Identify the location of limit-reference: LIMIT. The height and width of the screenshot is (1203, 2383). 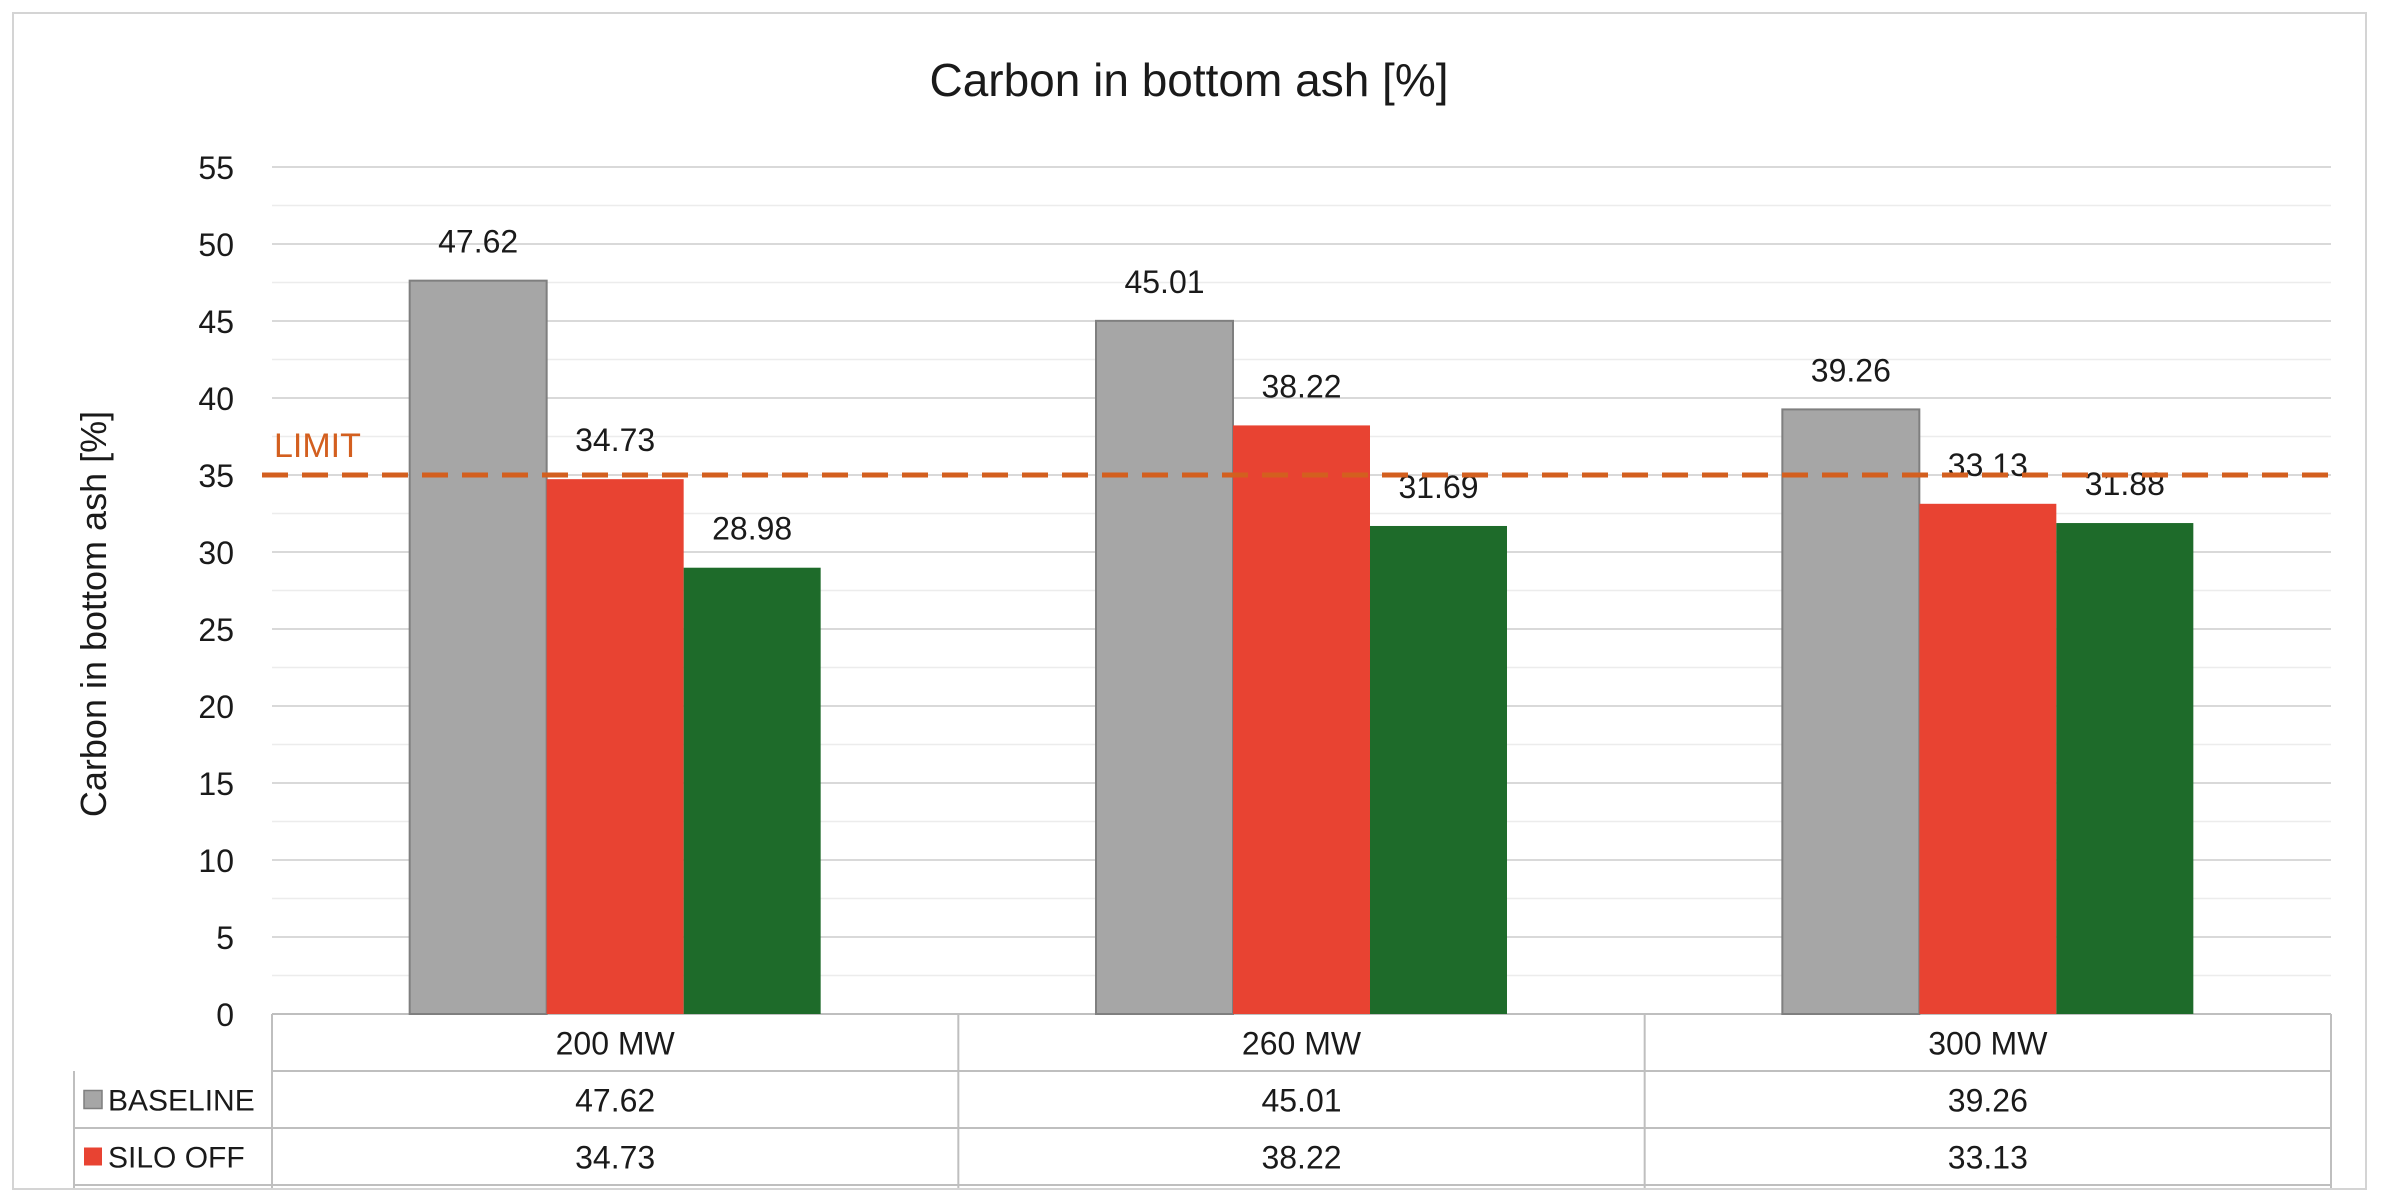
(1296, 452).